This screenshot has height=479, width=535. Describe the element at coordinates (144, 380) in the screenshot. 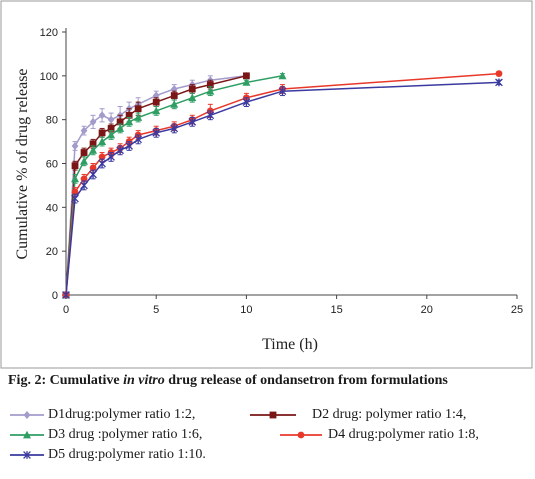

I see `caption-italic: in vitro` at that location.